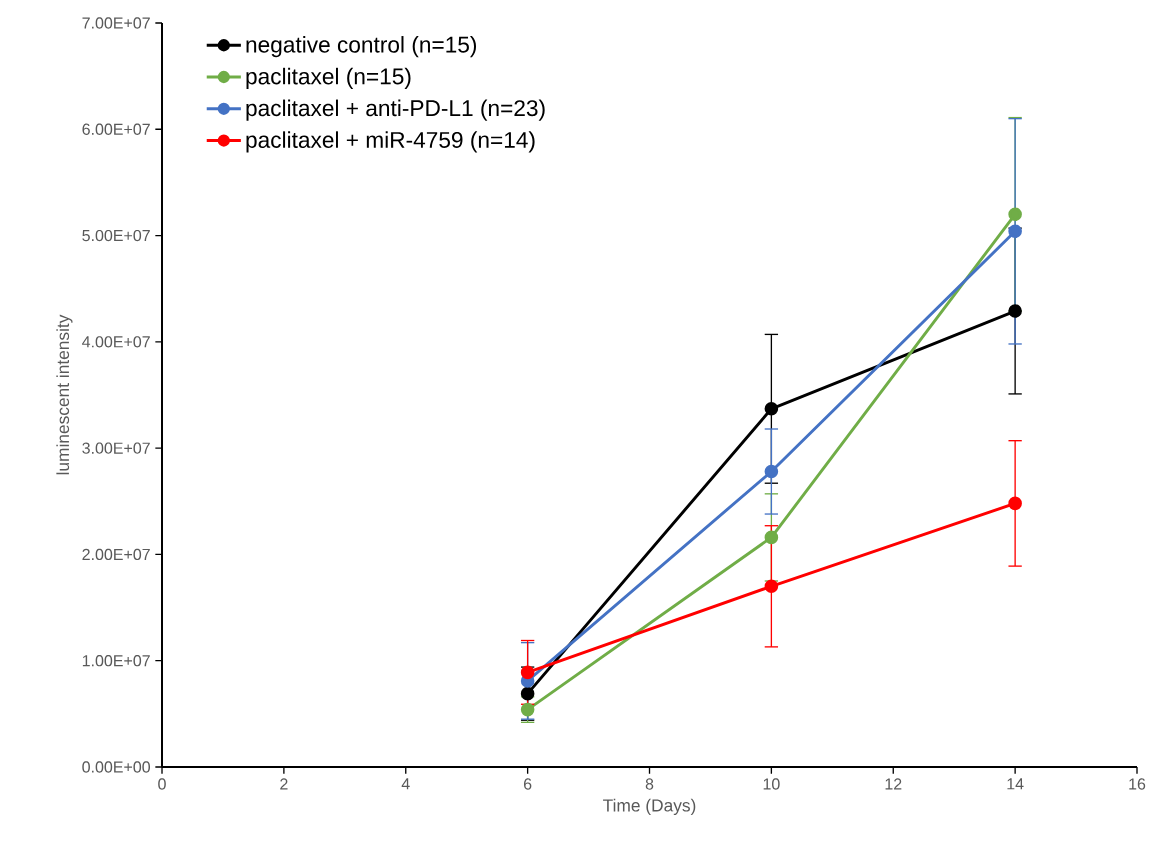  Describe the element at coordinates (116, 23) in the screenshot. I see `y-tick-label: 7.00E+07` at that location.